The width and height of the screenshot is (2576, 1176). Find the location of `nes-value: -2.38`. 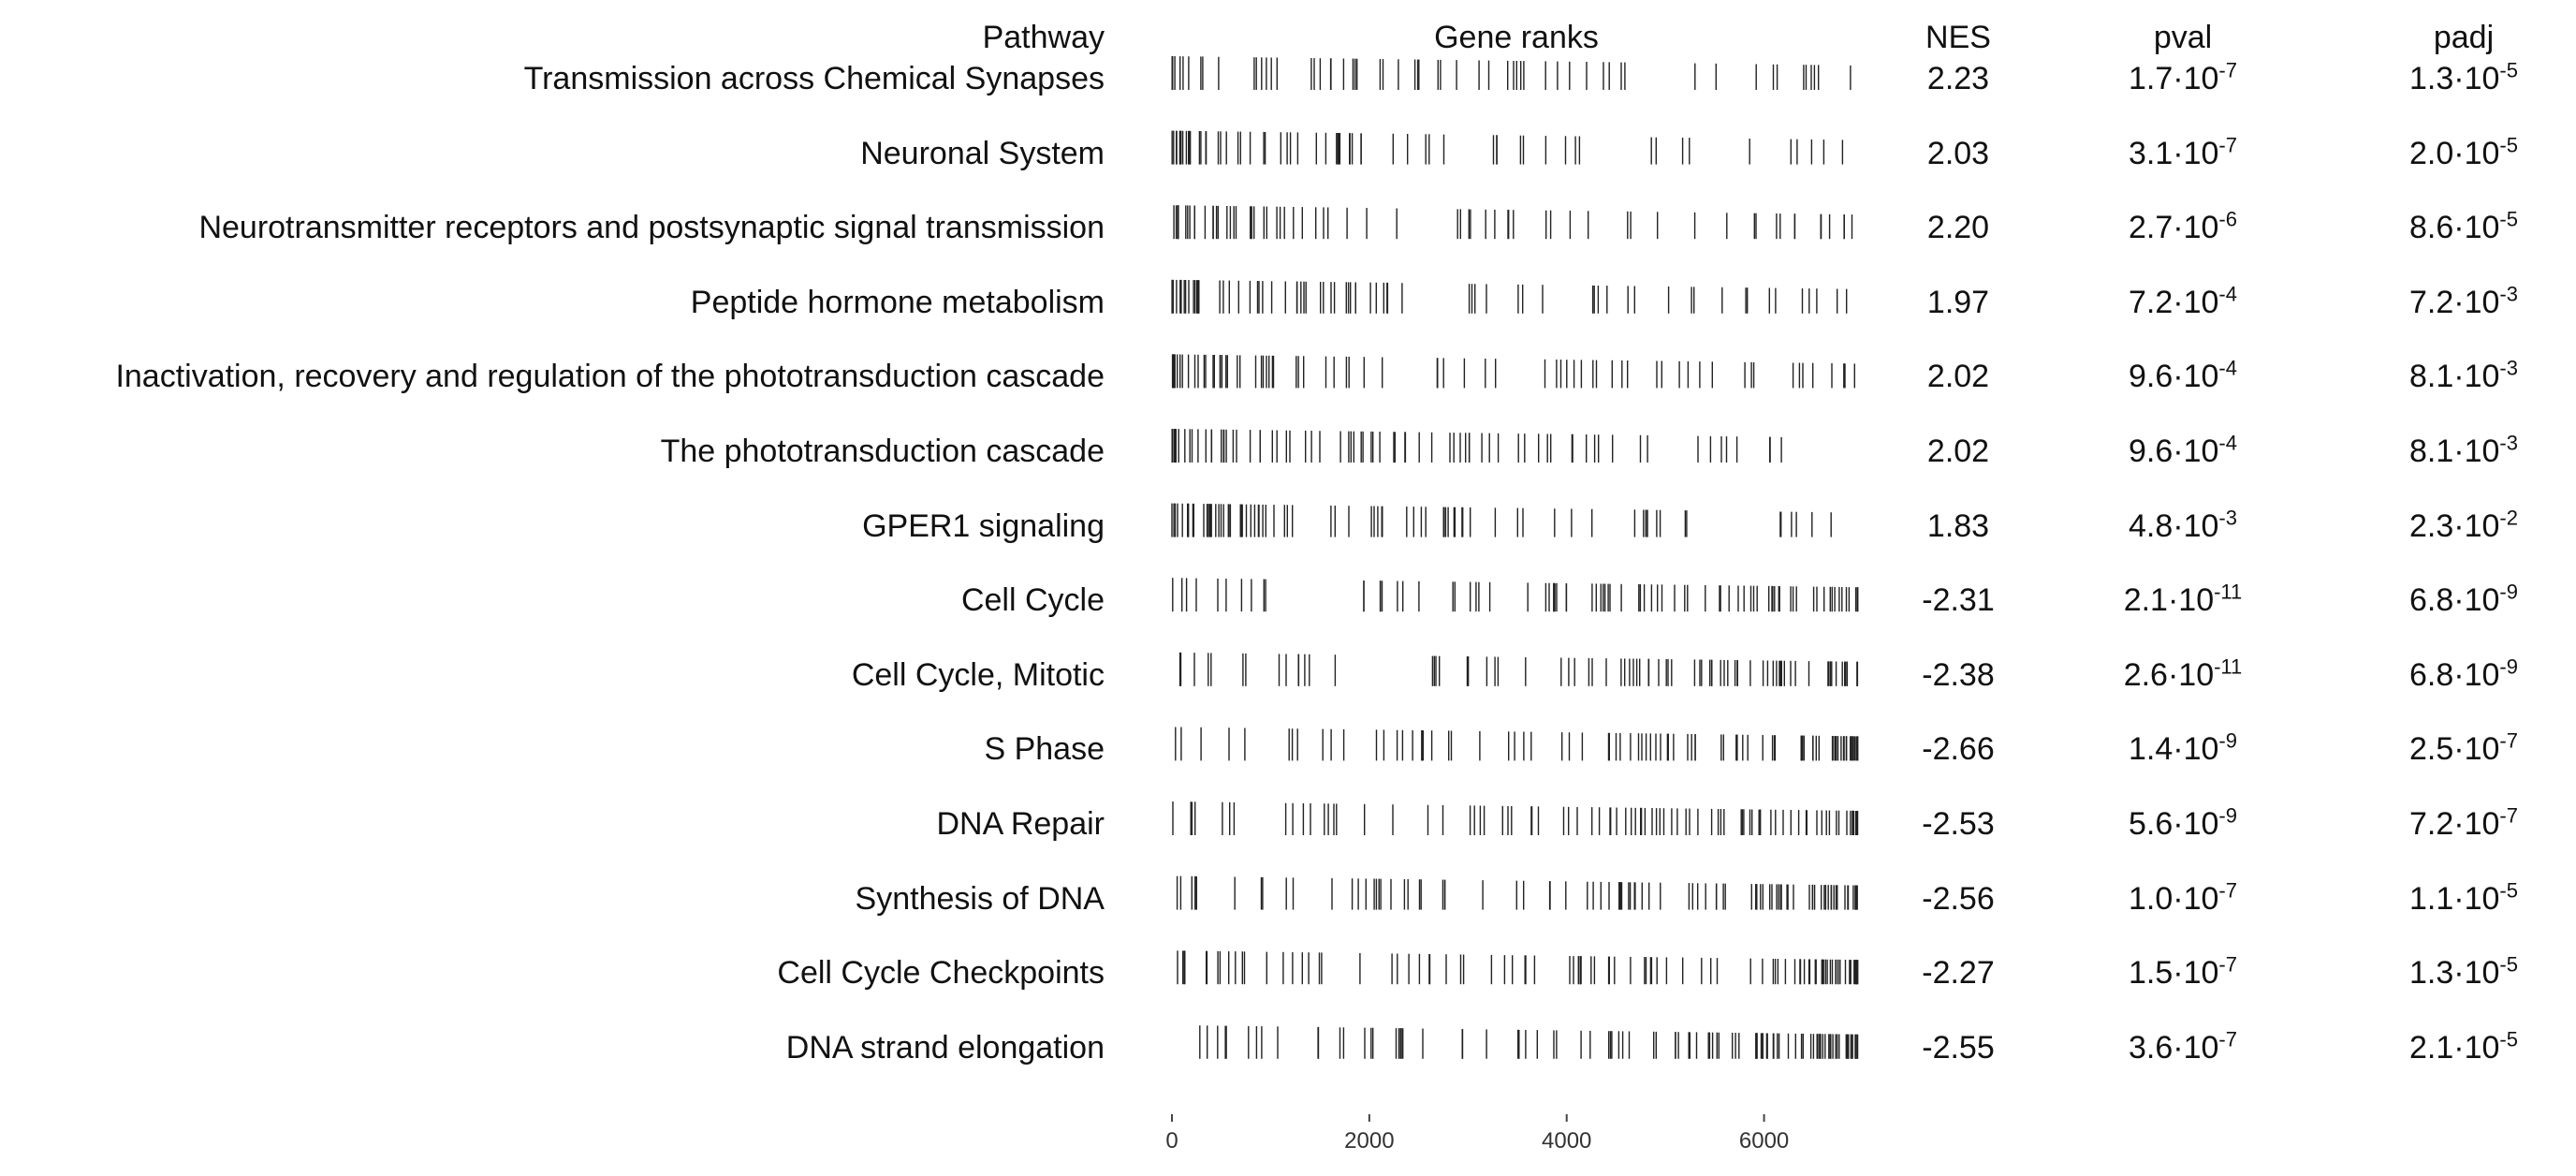

nes-value: -2.38 is located at coordinates (1959, 675).